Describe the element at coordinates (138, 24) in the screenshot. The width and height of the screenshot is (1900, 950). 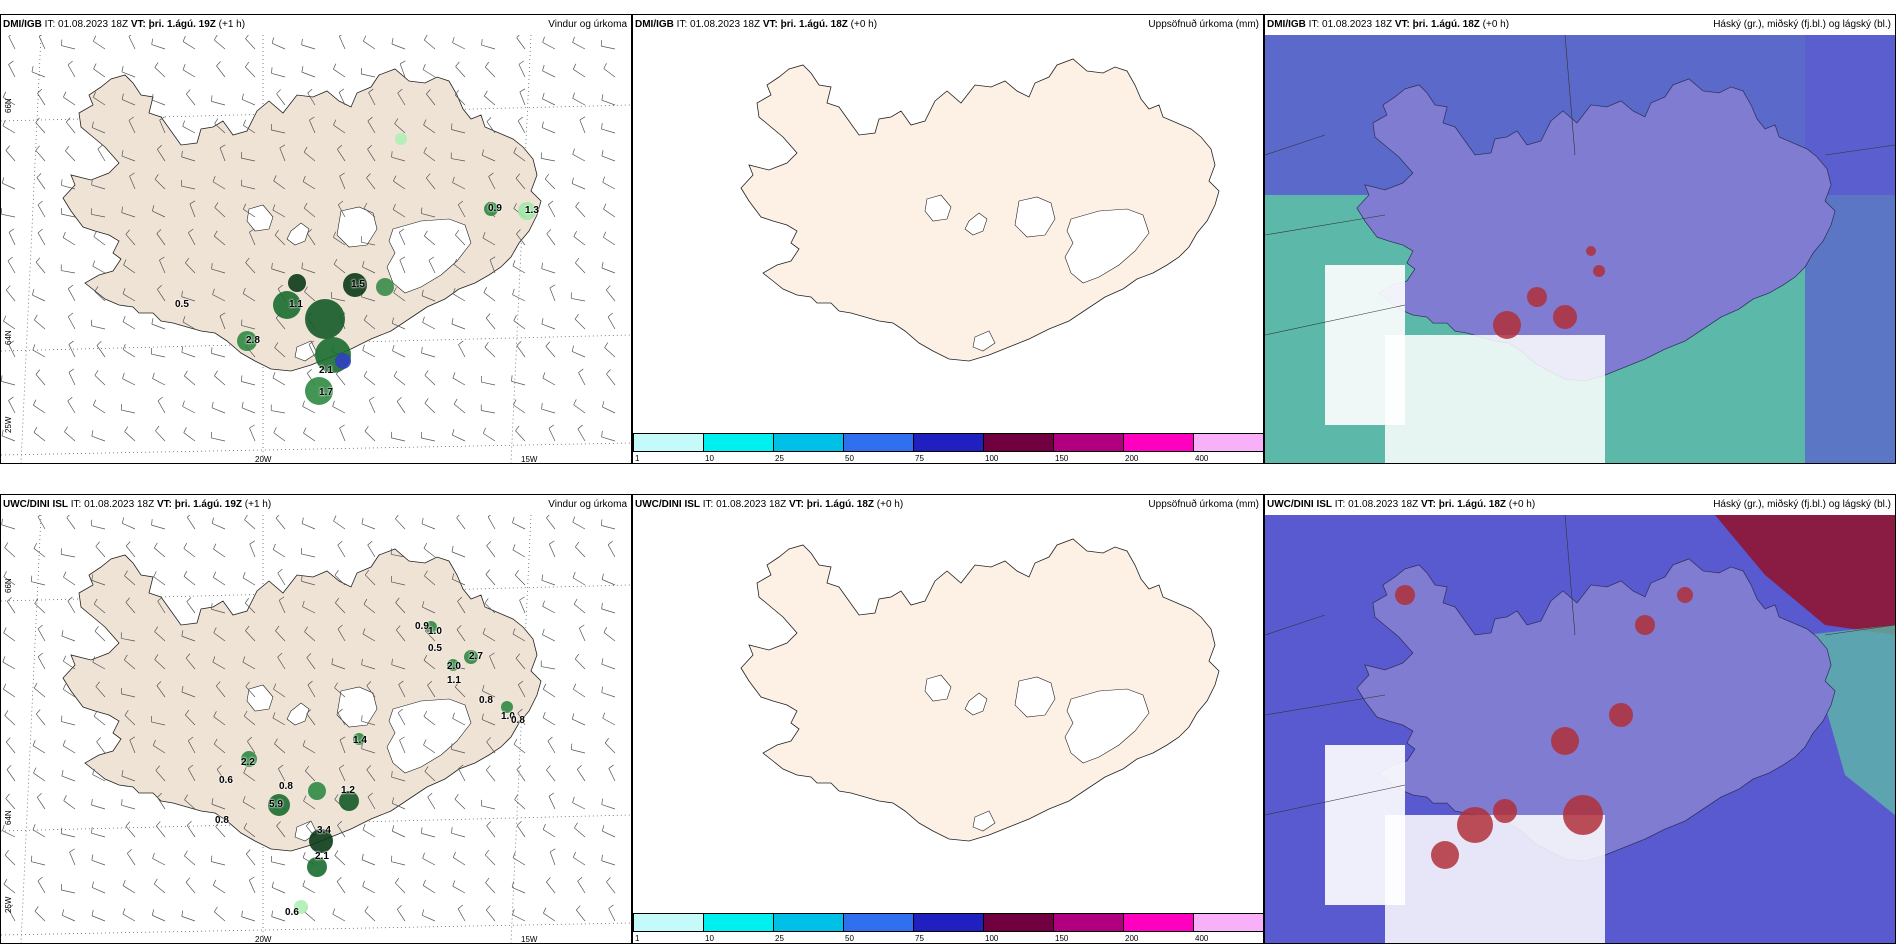
I see `valid-time-label: VT:` at that location.